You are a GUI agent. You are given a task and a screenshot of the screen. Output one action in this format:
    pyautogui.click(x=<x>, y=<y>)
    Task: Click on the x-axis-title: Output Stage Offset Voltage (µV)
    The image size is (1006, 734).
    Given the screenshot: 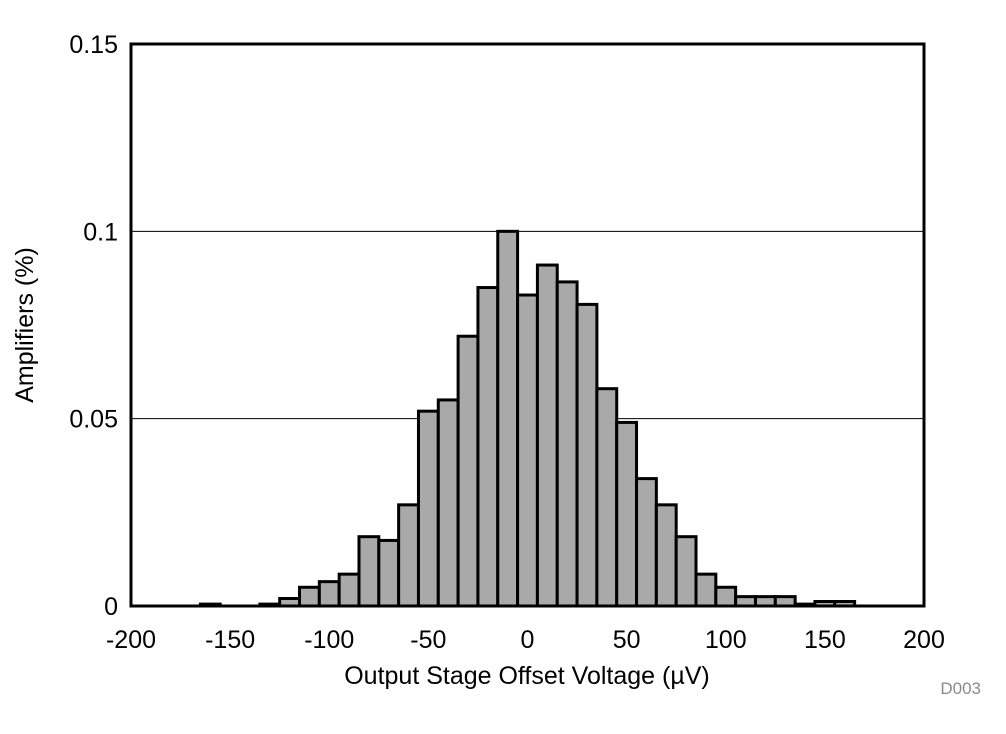 What is the action you would take?
    pyautogui.click(x=527, y=676)
    